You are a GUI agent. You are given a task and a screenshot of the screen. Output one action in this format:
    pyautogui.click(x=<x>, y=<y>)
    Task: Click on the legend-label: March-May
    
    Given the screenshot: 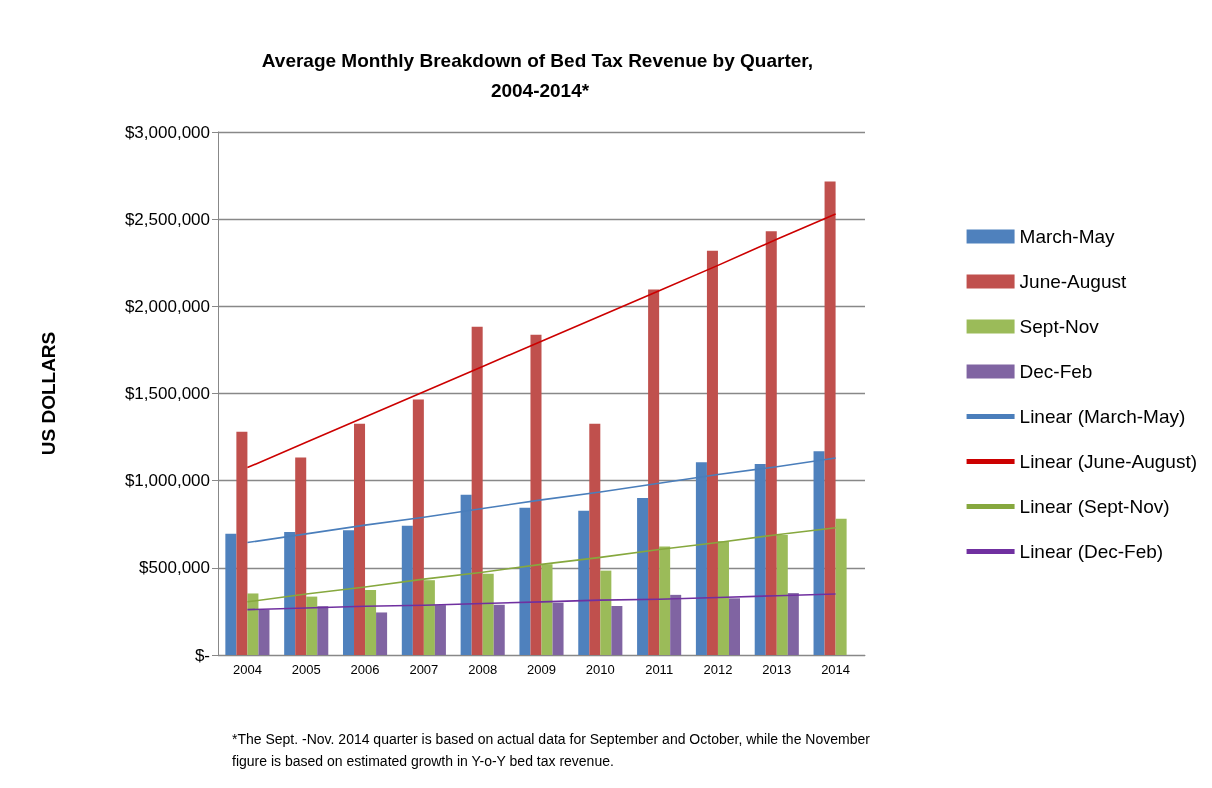 What is the action you would take?
    pyautogui.click(x=1067, y=236)
    